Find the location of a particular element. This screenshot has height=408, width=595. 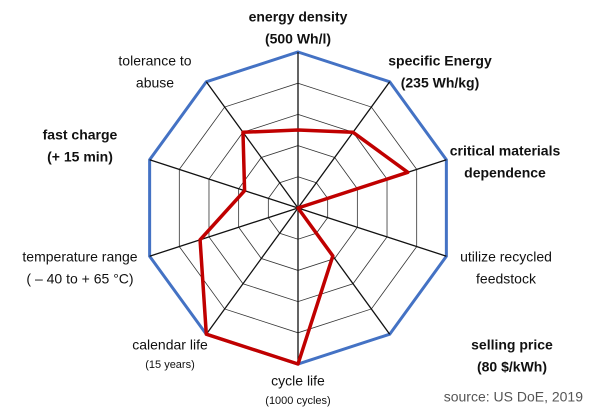

category-label: dependence is located at coordinates (505, 173).